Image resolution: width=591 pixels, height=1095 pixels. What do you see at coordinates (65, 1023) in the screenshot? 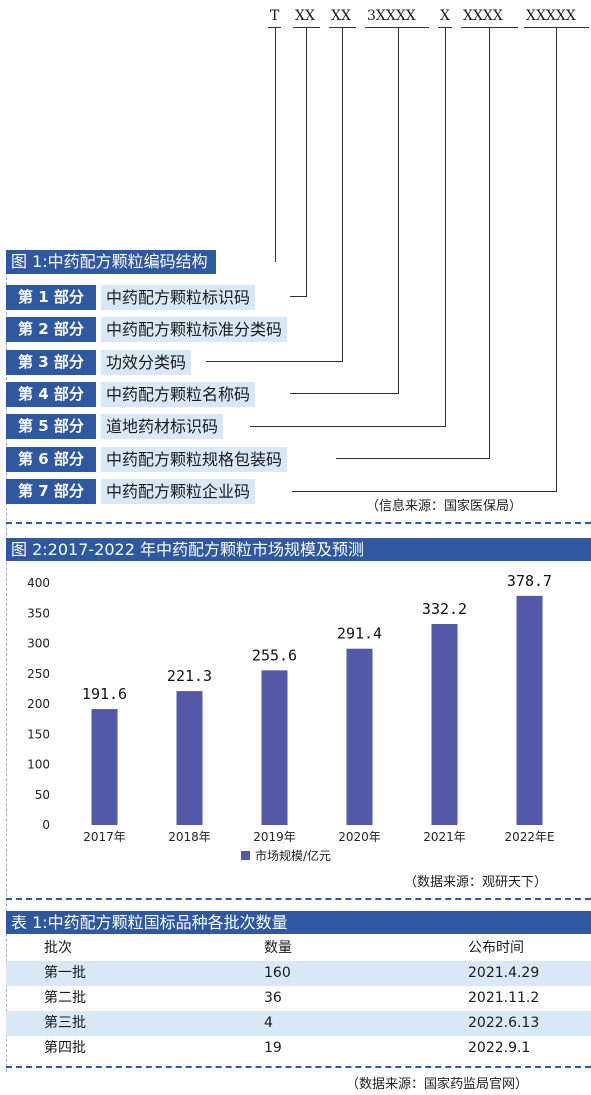
I see `cell-batch: 第三批` at bounding box center [65, 1023].